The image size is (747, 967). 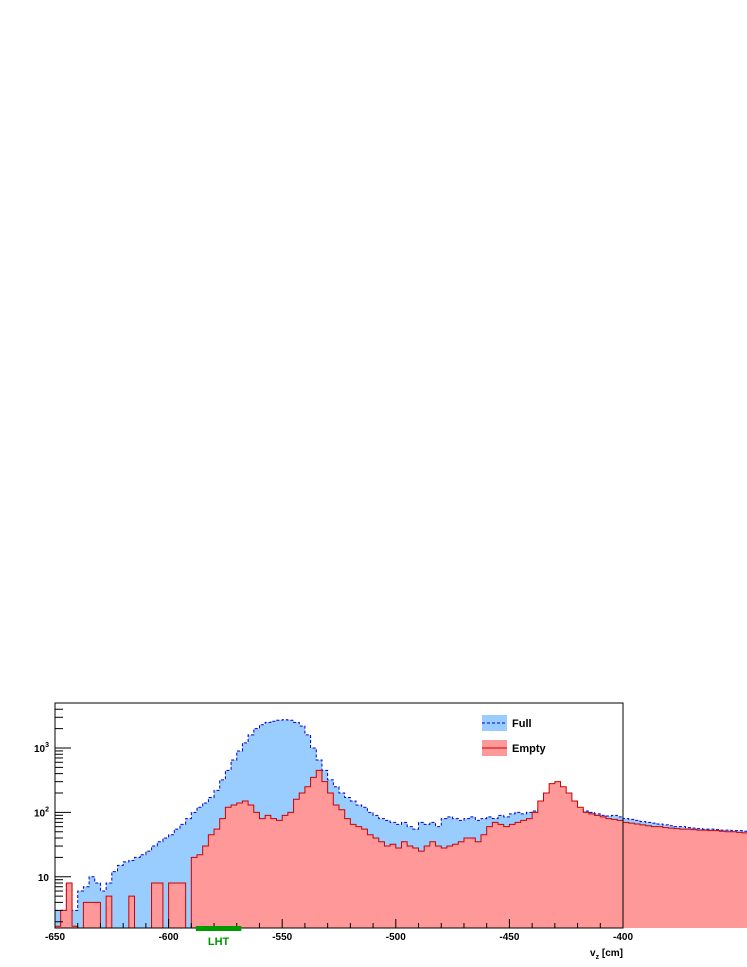 I want to click on x-tick-label: -400, so click(x=623, y=937).